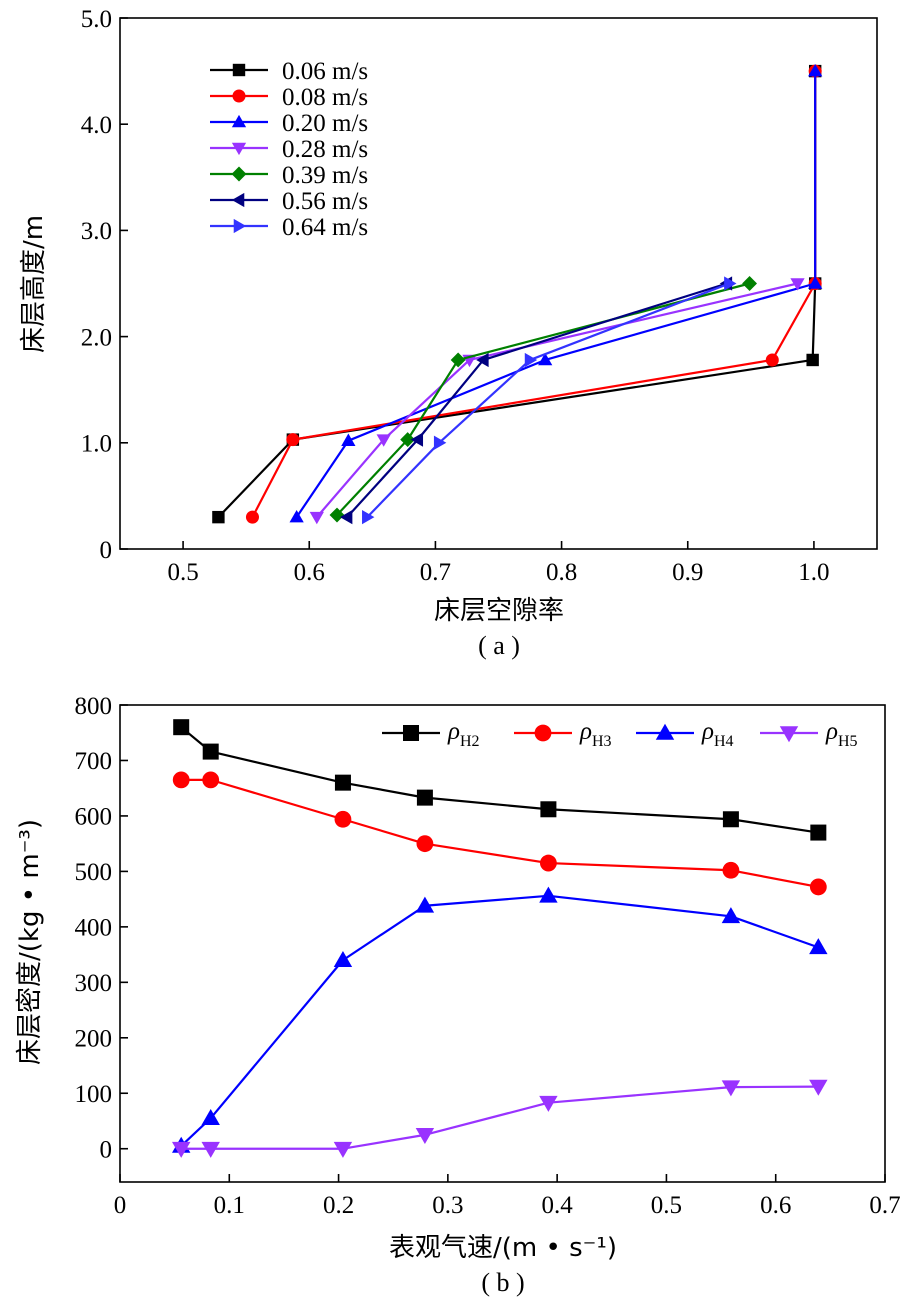 This screenshot has width=909, height=1303. Describe the element at coordinates (94, 761) in the screenshot. I see `chart-b-y-tick-label: 700` at that location.